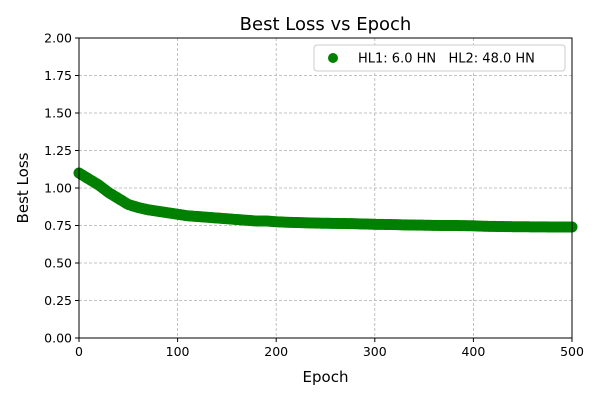  What do you see at coordinates (58, 225) in the screenshot?
I see `y-tick-label: 0.75` at bounding box center [58, 225].